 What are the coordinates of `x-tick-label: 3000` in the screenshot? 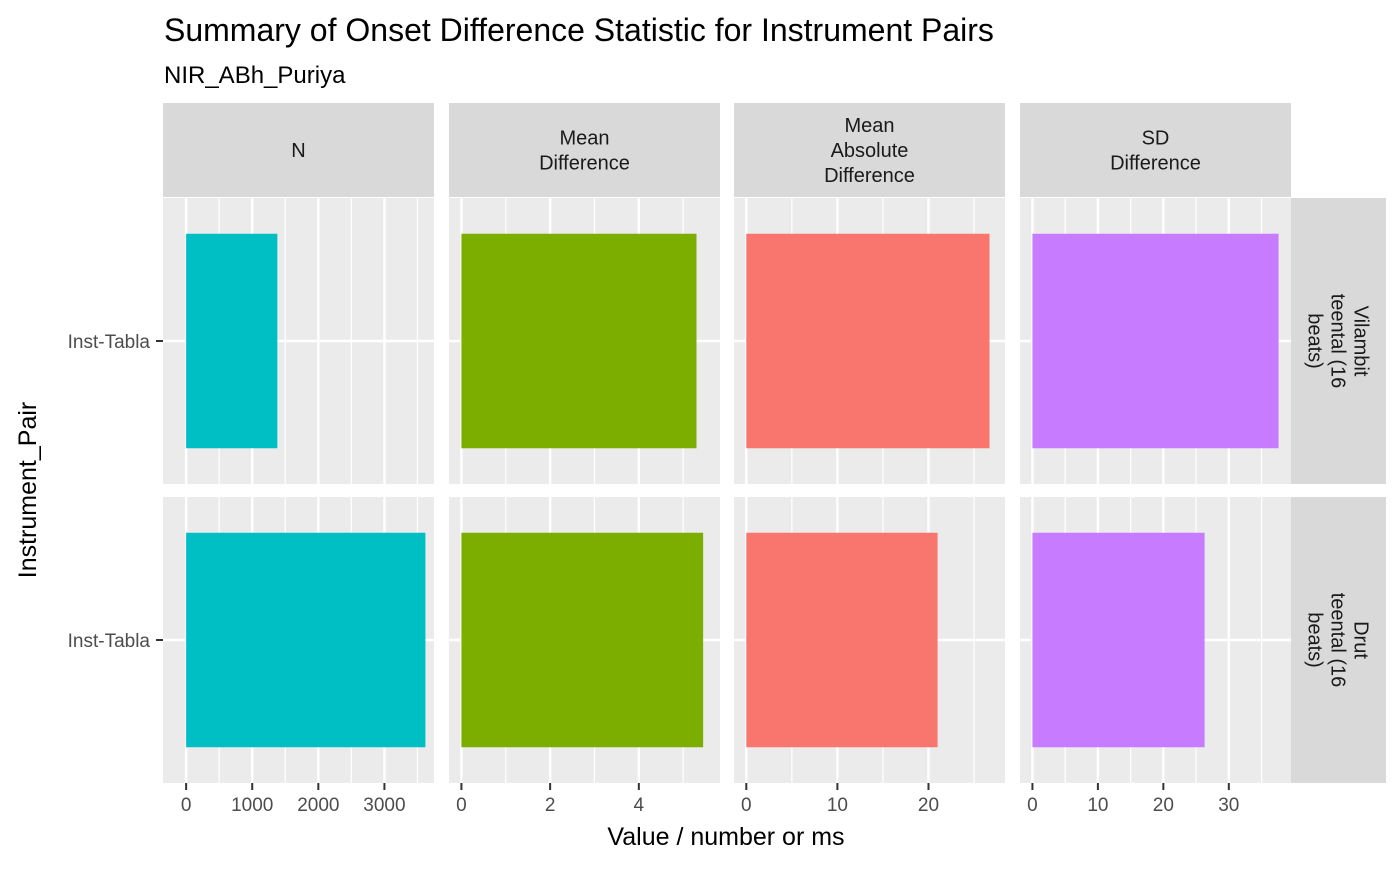 It's located at (384, 805).